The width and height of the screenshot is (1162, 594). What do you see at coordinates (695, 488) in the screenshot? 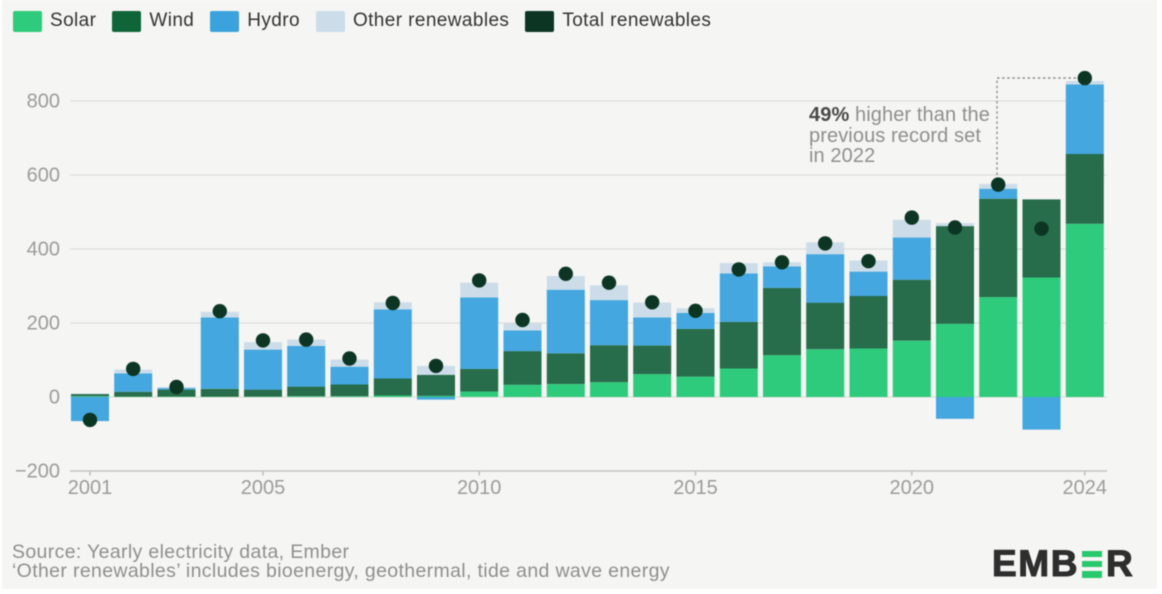
I see `svg-text: 2015` at bounding box center [695, 488].